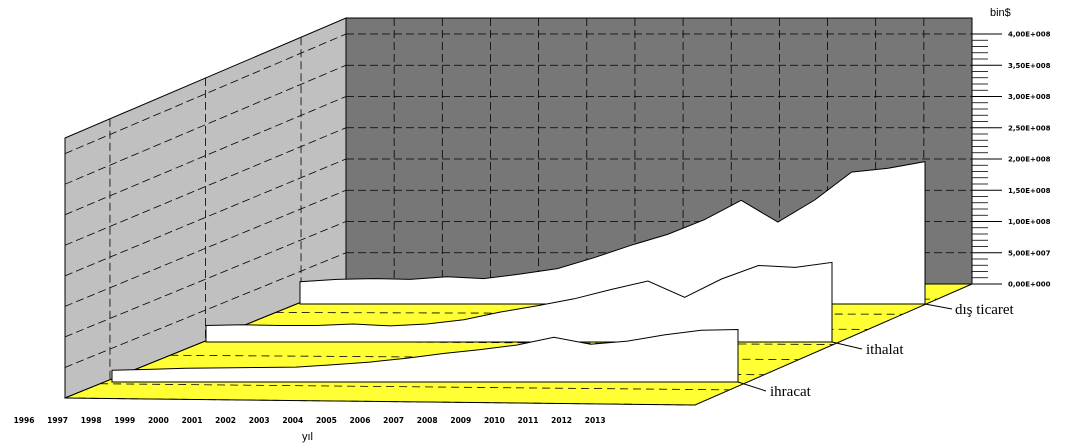 The width and height of the screenshot is (1076, 444). I want to click on x-tick-label: 2007, so click(393, 420).